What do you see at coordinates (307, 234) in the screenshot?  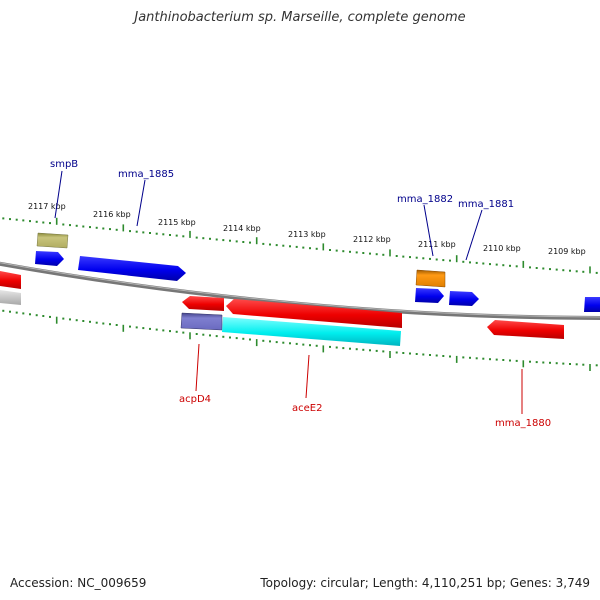 I see `scale-label: 2113 kbp` at bounding box center [307, 234].